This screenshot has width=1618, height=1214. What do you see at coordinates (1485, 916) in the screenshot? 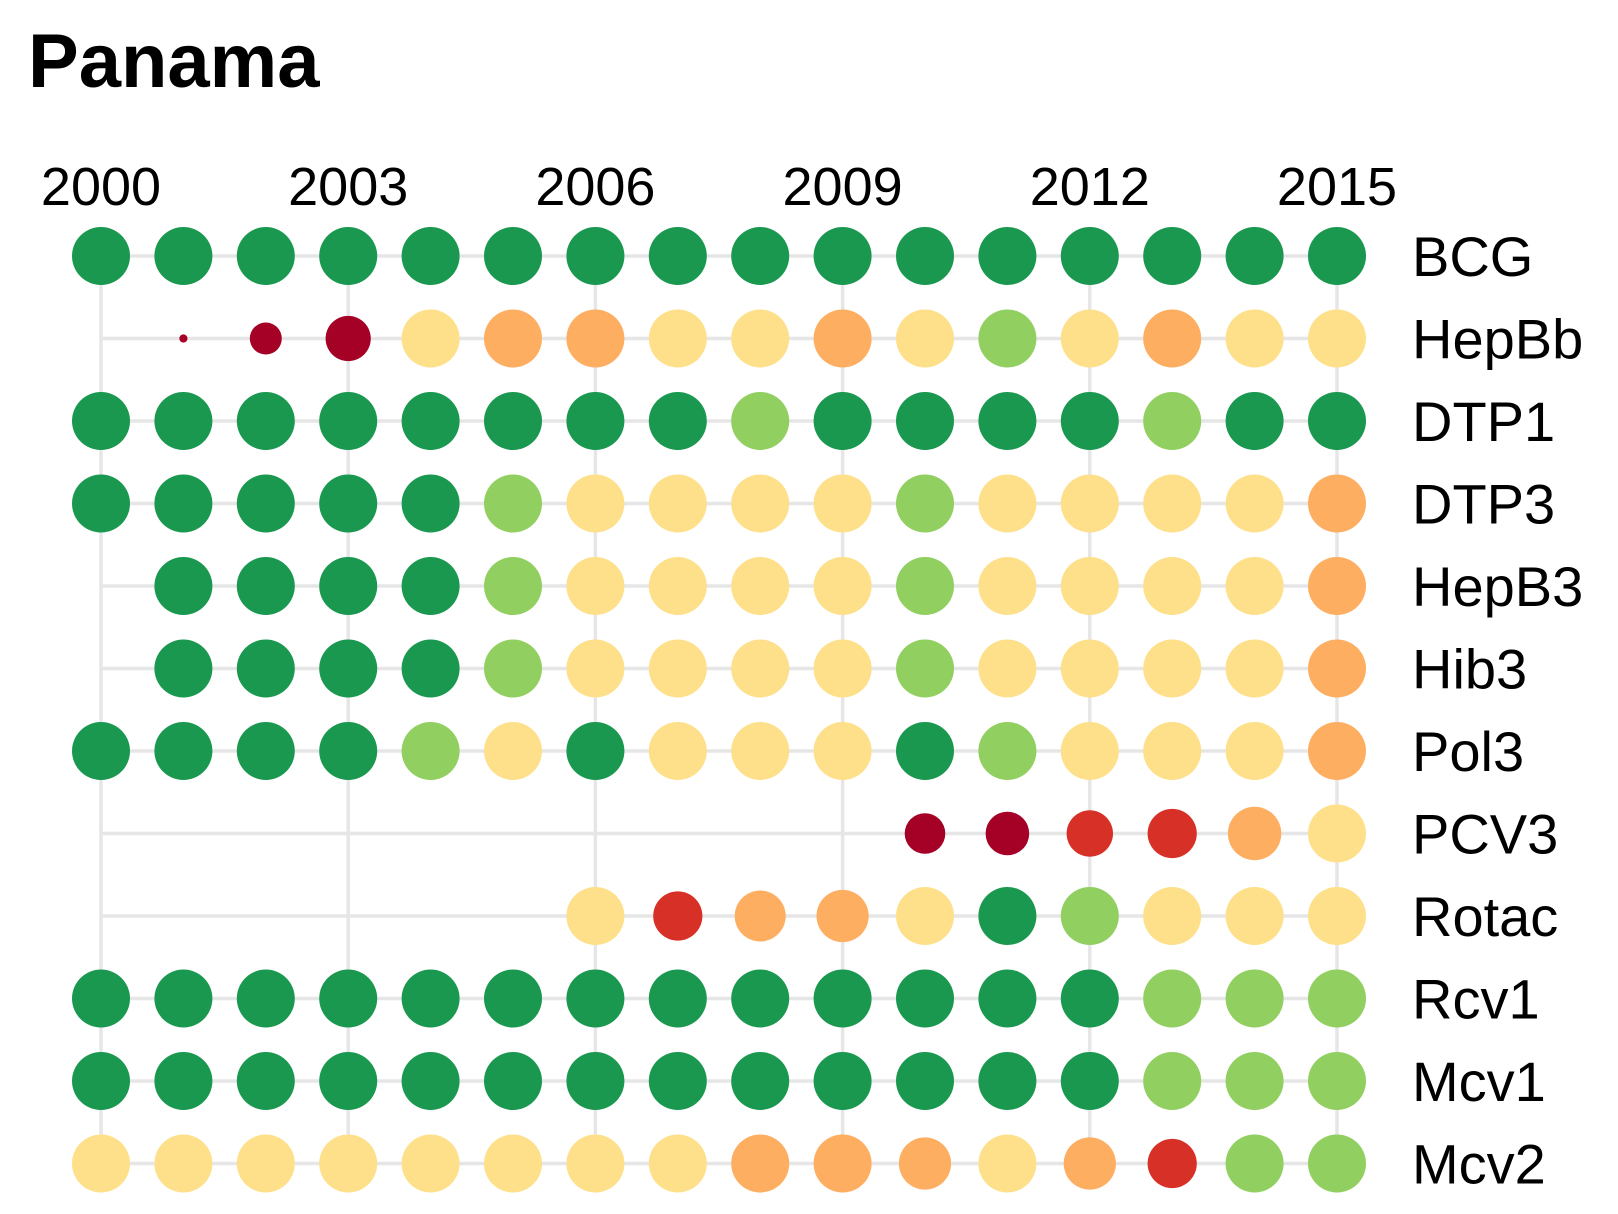
I see `row-label-Rotac: Rotac` at bounding box center [1485, 916].